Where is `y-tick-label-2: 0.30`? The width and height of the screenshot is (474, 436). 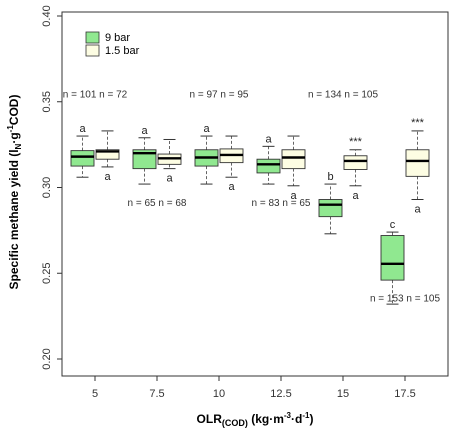 y-tick-label-2: 0.30 is located at coordinates (47, 187).